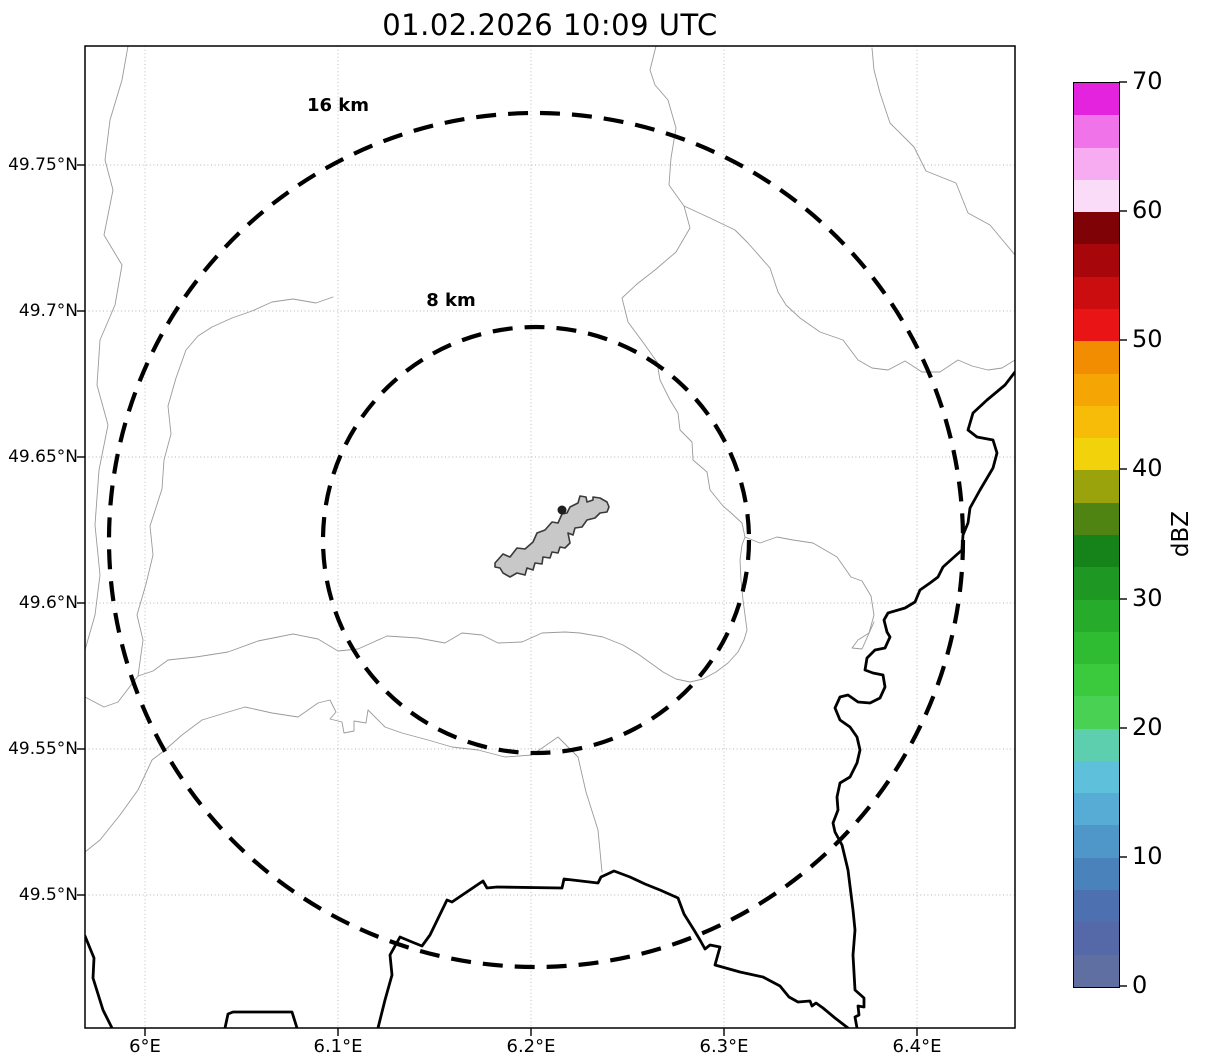 The image size is (1207, 1064). Describe the element at coordinates (1147, 727) in the screenshot. I see `colorbar-tick-label: 20` at that location.